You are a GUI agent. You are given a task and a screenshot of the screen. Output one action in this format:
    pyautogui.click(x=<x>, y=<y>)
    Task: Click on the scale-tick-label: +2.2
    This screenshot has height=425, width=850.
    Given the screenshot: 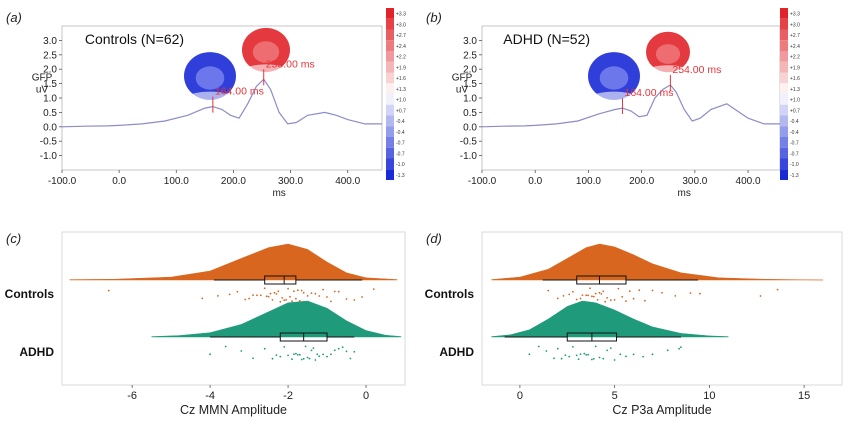 What is the action you would take?
    pyautogui.click(x=795, y=58)
    